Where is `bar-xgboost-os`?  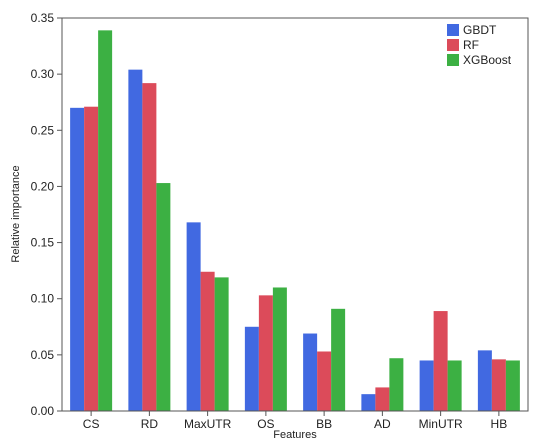
bar-xgboost-os is located at coordinates (279, 349).